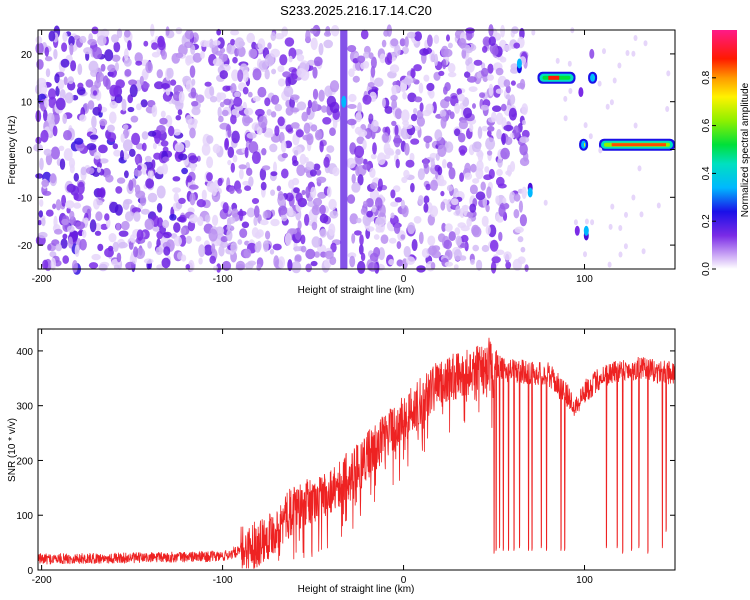 The width and height of the screenshot is (750, 600). Describe the element at coordinates (12, 150) in the screenshot. I see `spectrogram-y-label: Frequency (Hz)` at that location.